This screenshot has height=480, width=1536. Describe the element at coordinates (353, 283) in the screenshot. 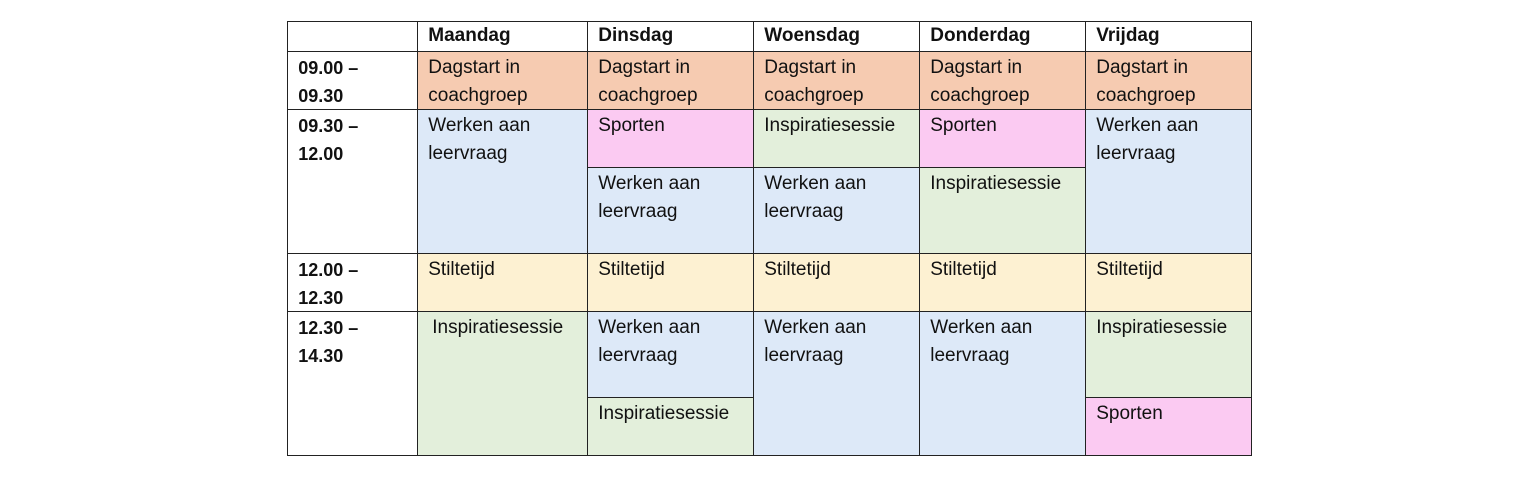

I see `time-slot: 12.00 – 12.30` at that location.